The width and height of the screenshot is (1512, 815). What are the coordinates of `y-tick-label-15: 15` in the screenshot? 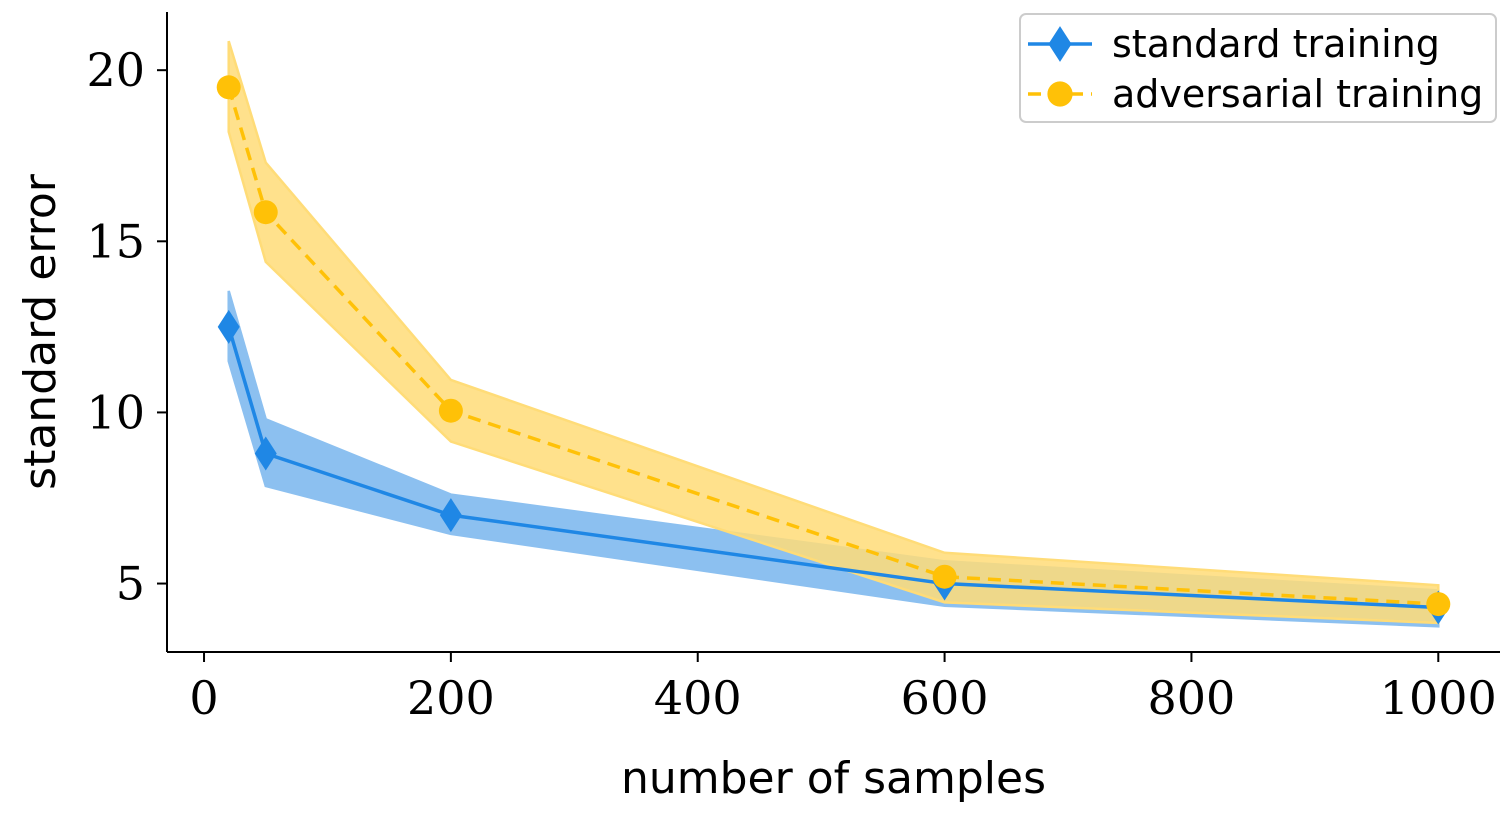 It's located at (115, 241).